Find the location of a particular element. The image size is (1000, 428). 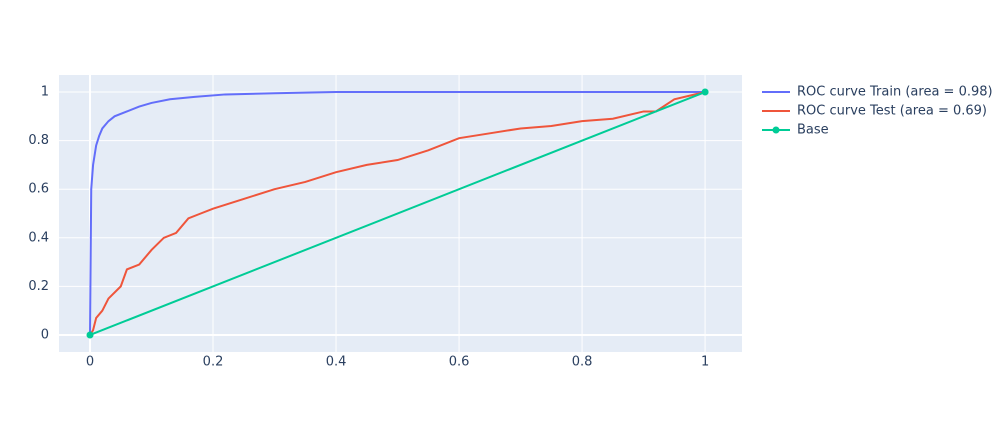

y-tick-label: 0.8 is located at coordinates (38, 140).